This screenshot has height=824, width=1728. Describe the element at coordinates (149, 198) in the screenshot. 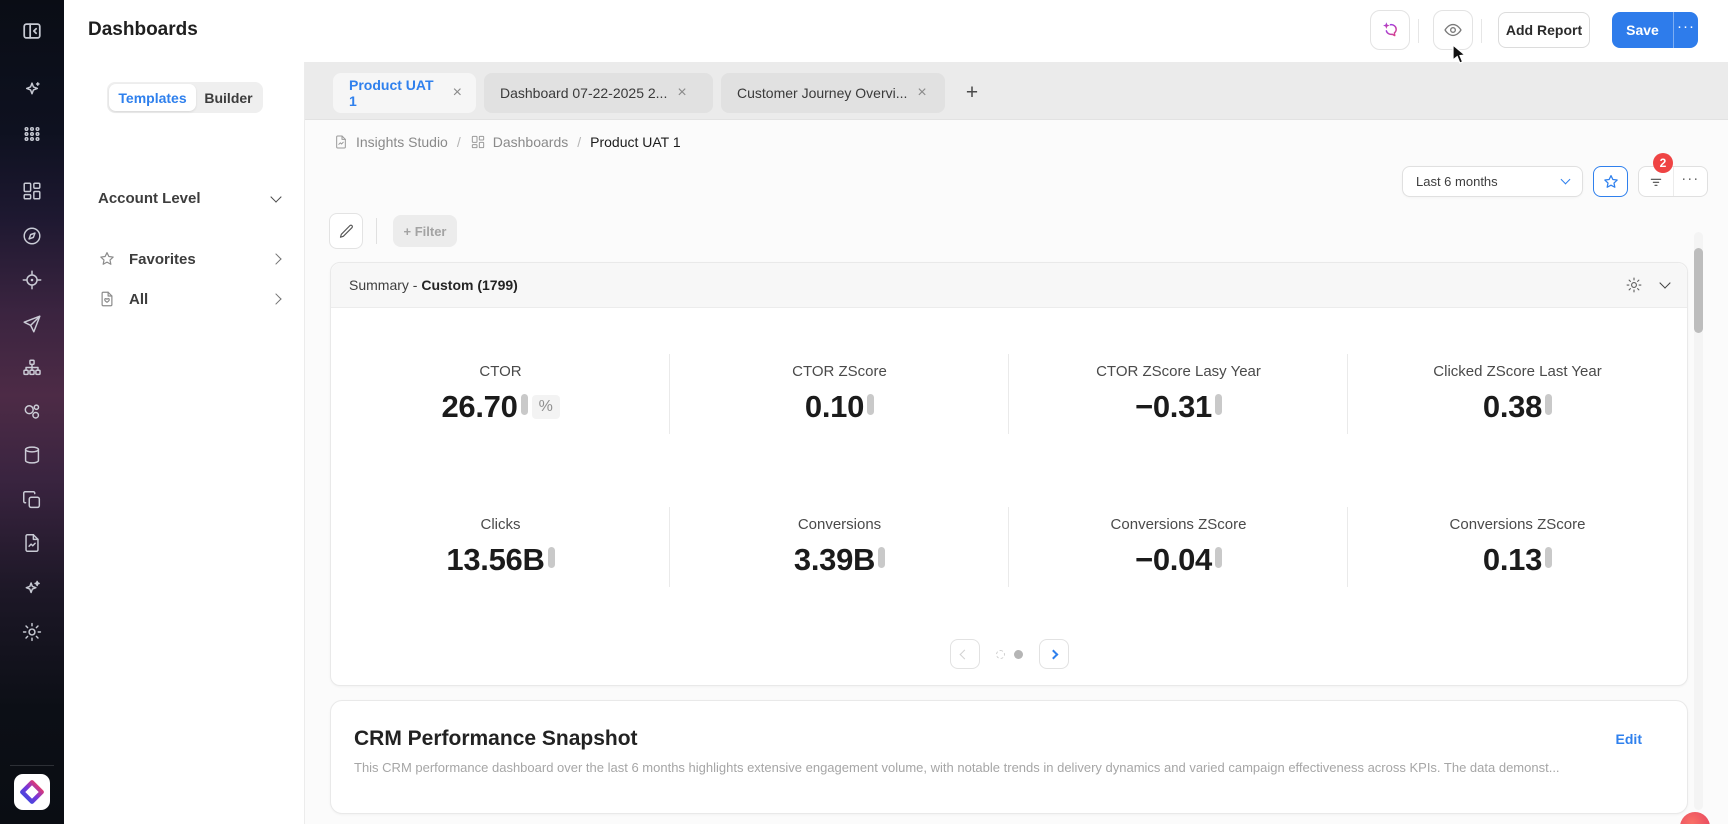

I see `account-level-label: Account Level` at that location.